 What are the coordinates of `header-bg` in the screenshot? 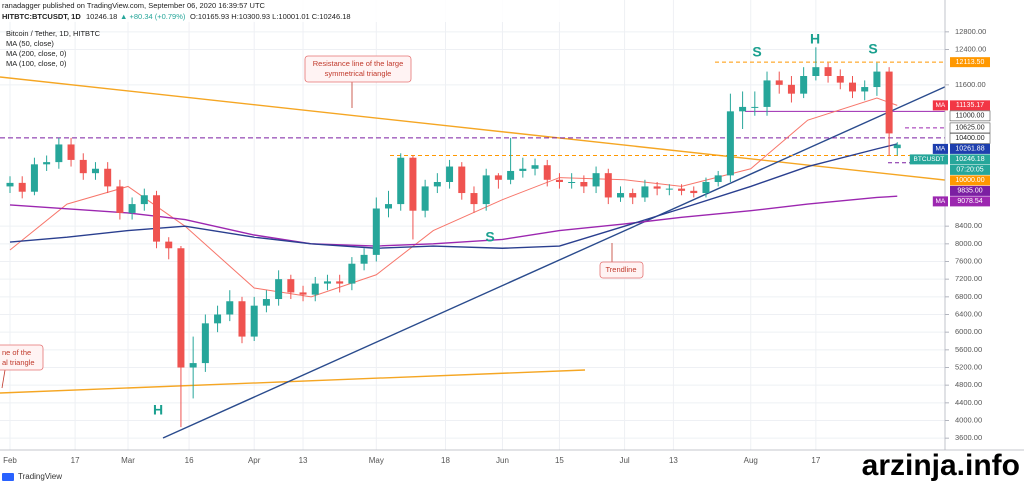 It's located at (280, 11).